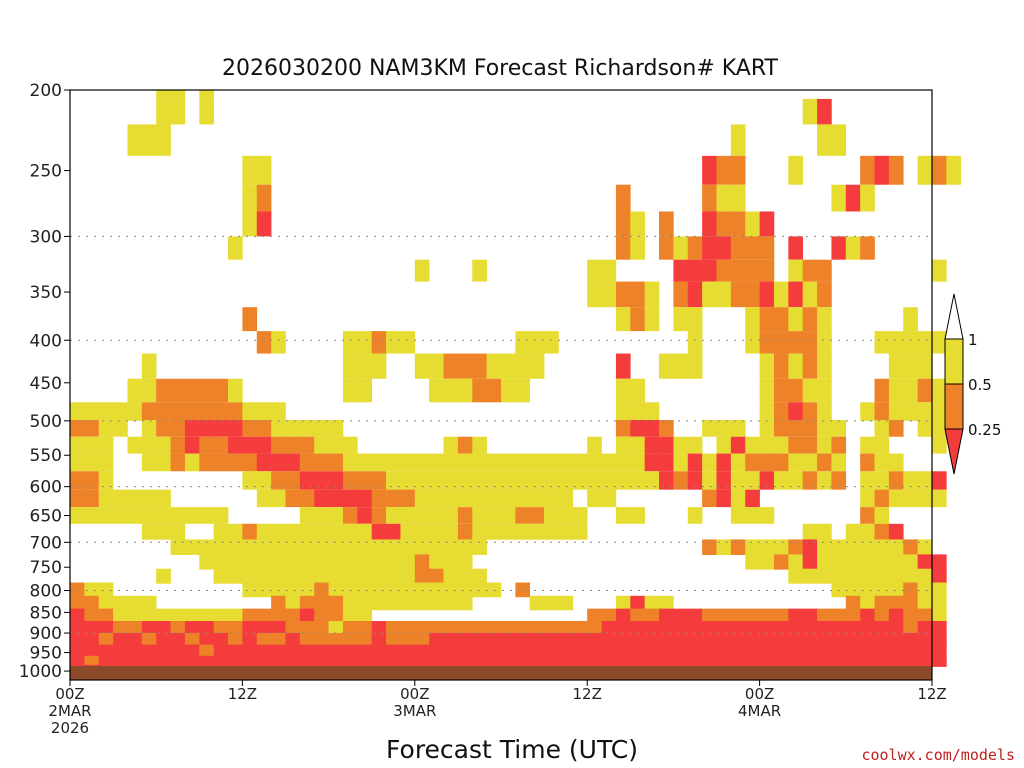 This screenshot has width=1024, height=768. Describe the element at coordinates (980, 385) in the screenshot. I see `colorbar-tick-label: 0.5` at that location.